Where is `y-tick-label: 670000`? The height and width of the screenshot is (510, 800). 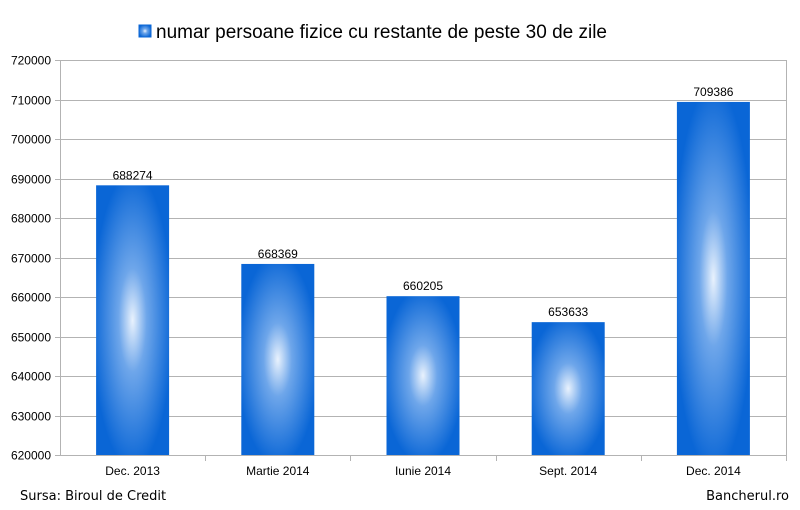
y-tick-label: 670000 is located at coordinates (31, 259).